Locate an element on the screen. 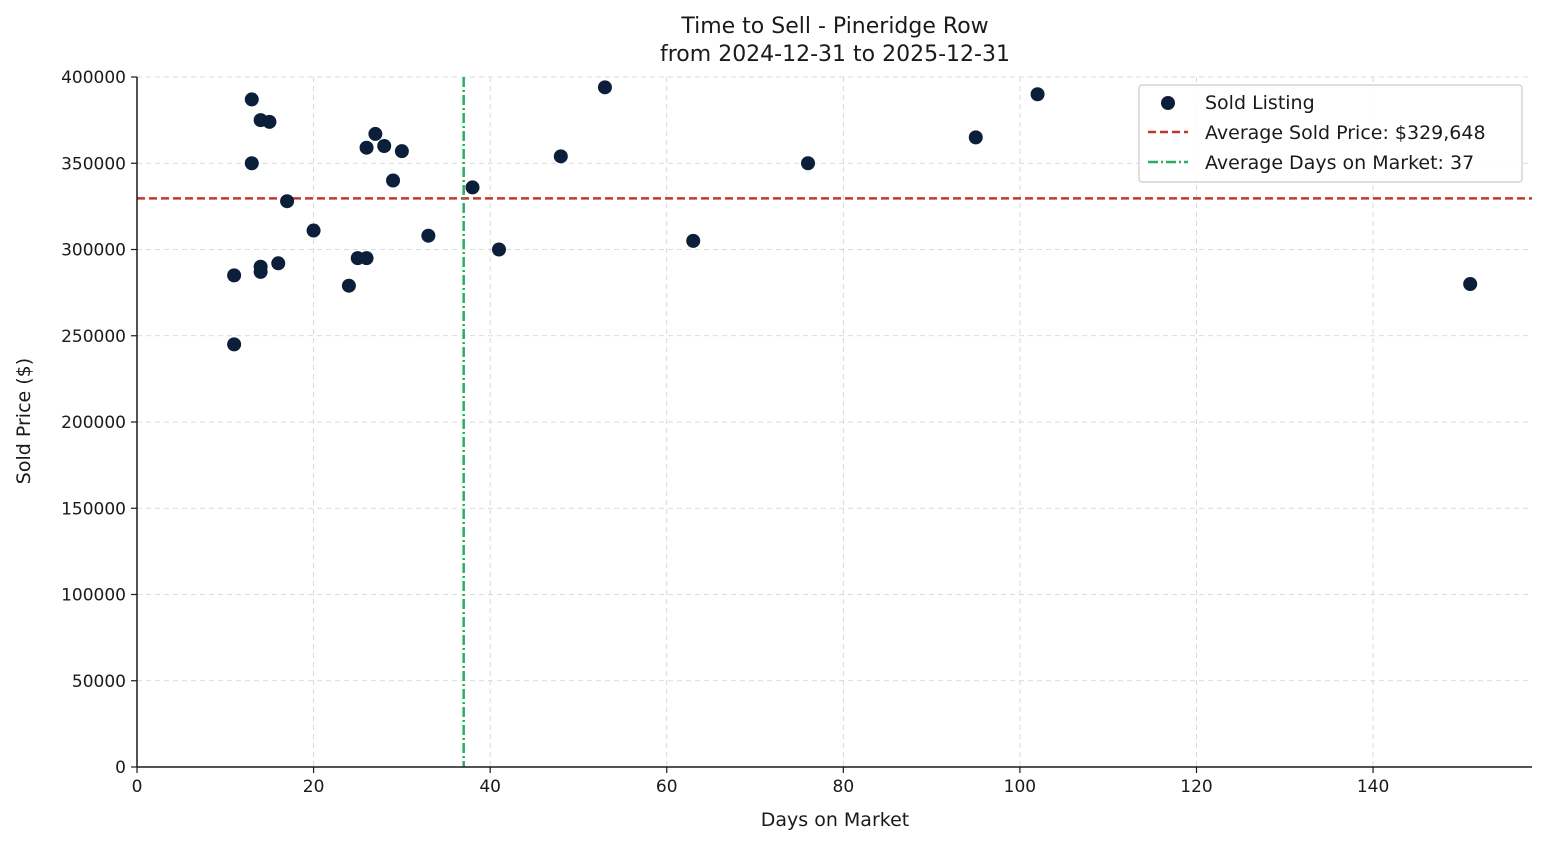 Image resolution: width=1547 pixels, height=845 pixels. y-tick-label: 350000 is located at coordinates (93, 164).